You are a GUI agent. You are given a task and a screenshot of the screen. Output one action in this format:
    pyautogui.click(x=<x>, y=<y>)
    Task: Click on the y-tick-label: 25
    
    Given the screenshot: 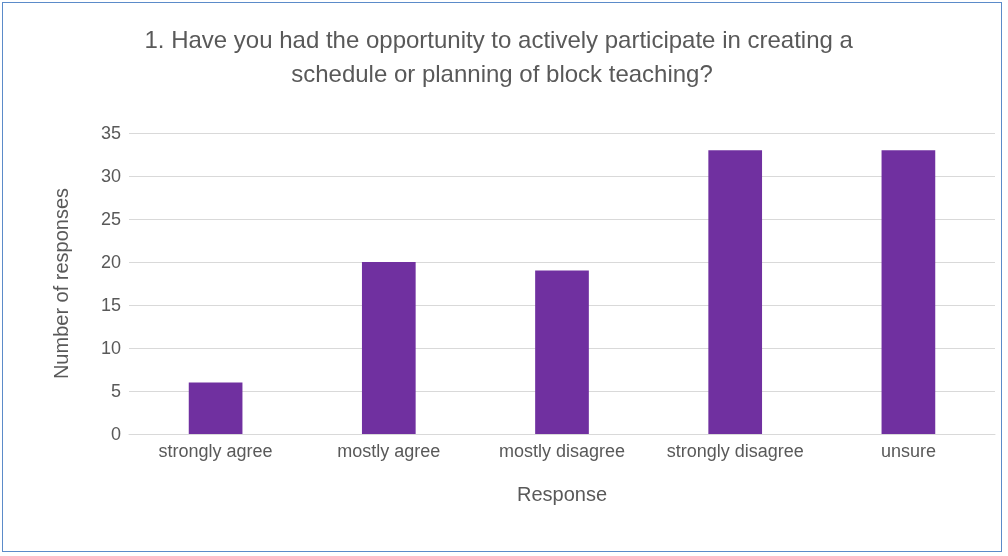 What is the action you would take?
    pyautogui.click(x=110, y=219)
    